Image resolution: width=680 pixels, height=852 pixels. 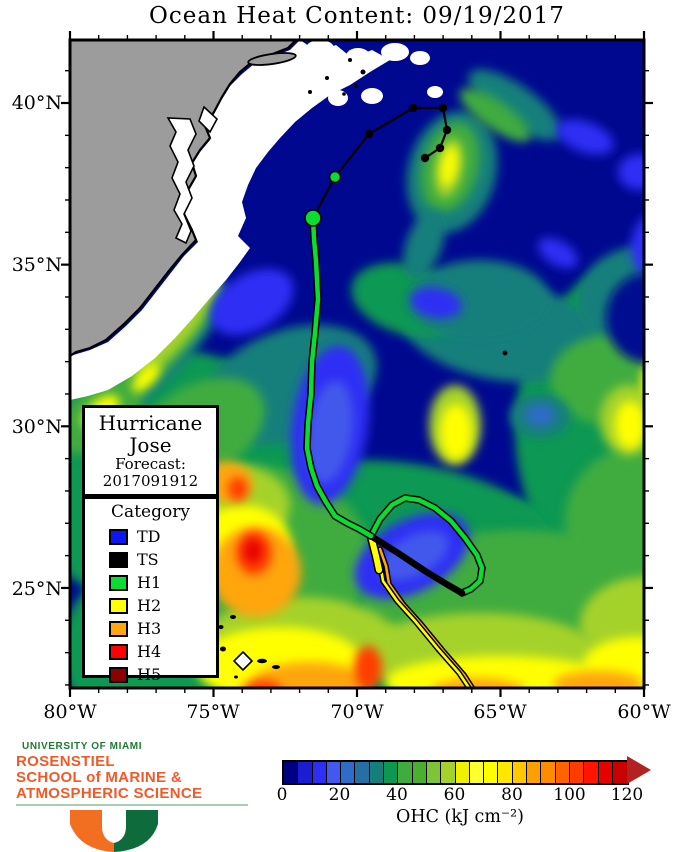 I want to click on category-swatch-h5, so click(x=118, y=675).